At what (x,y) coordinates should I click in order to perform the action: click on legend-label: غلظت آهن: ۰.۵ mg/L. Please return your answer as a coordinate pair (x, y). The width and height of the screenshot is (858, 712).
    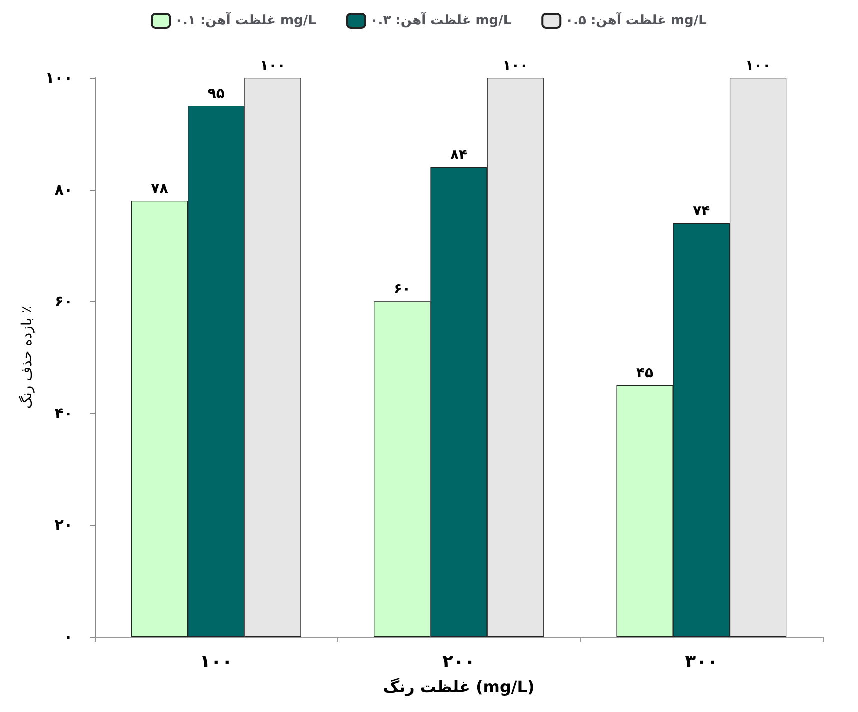
    Looking at the image, I should click on (636, 20).